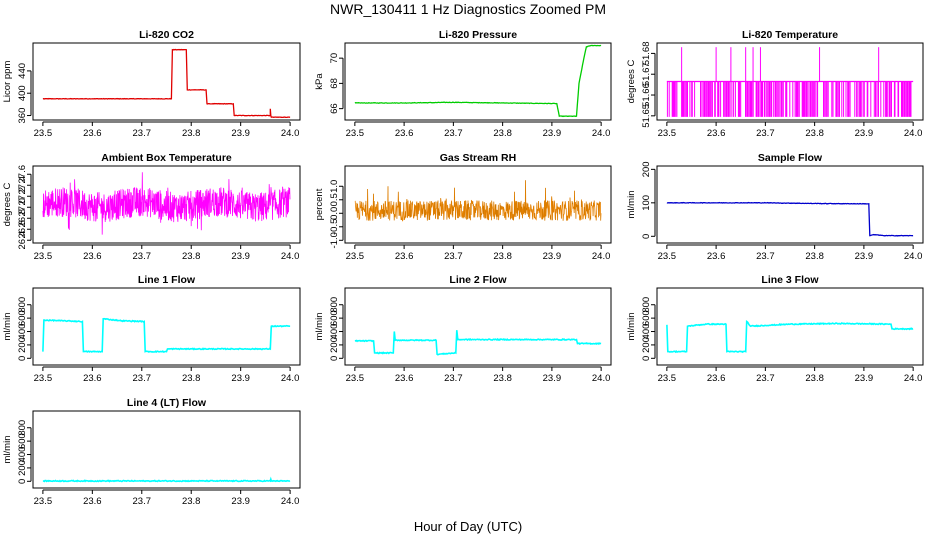  I want to click on y-tick-label: 600, so click(22, 441).